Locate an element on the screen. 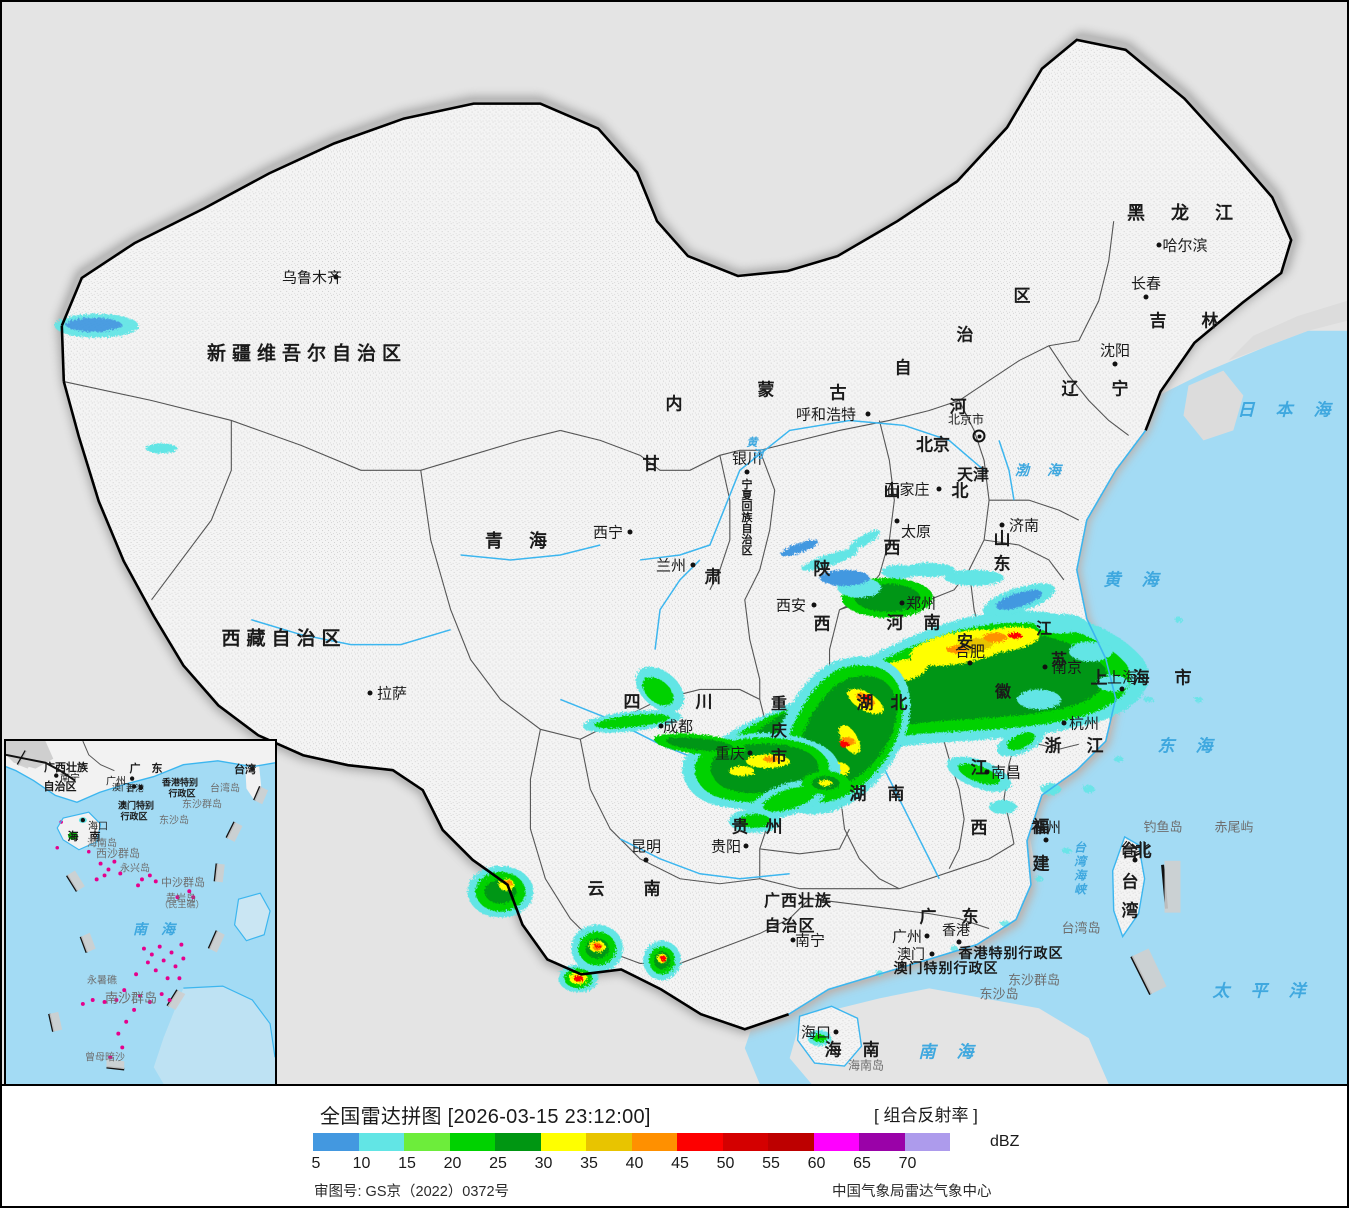  colorbar-tick-15: 15 is located at coordinates (407, 1163).